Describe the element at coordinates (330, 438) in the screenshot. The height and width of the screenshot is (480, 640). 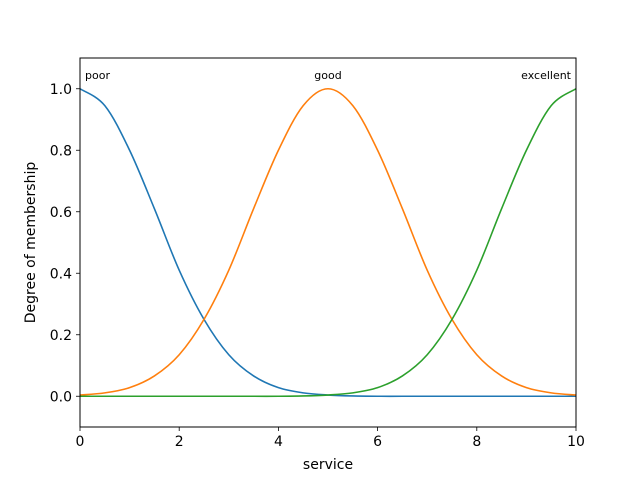
I see `x-axis-ticks: 0 2 4 6 8 10` at that location.